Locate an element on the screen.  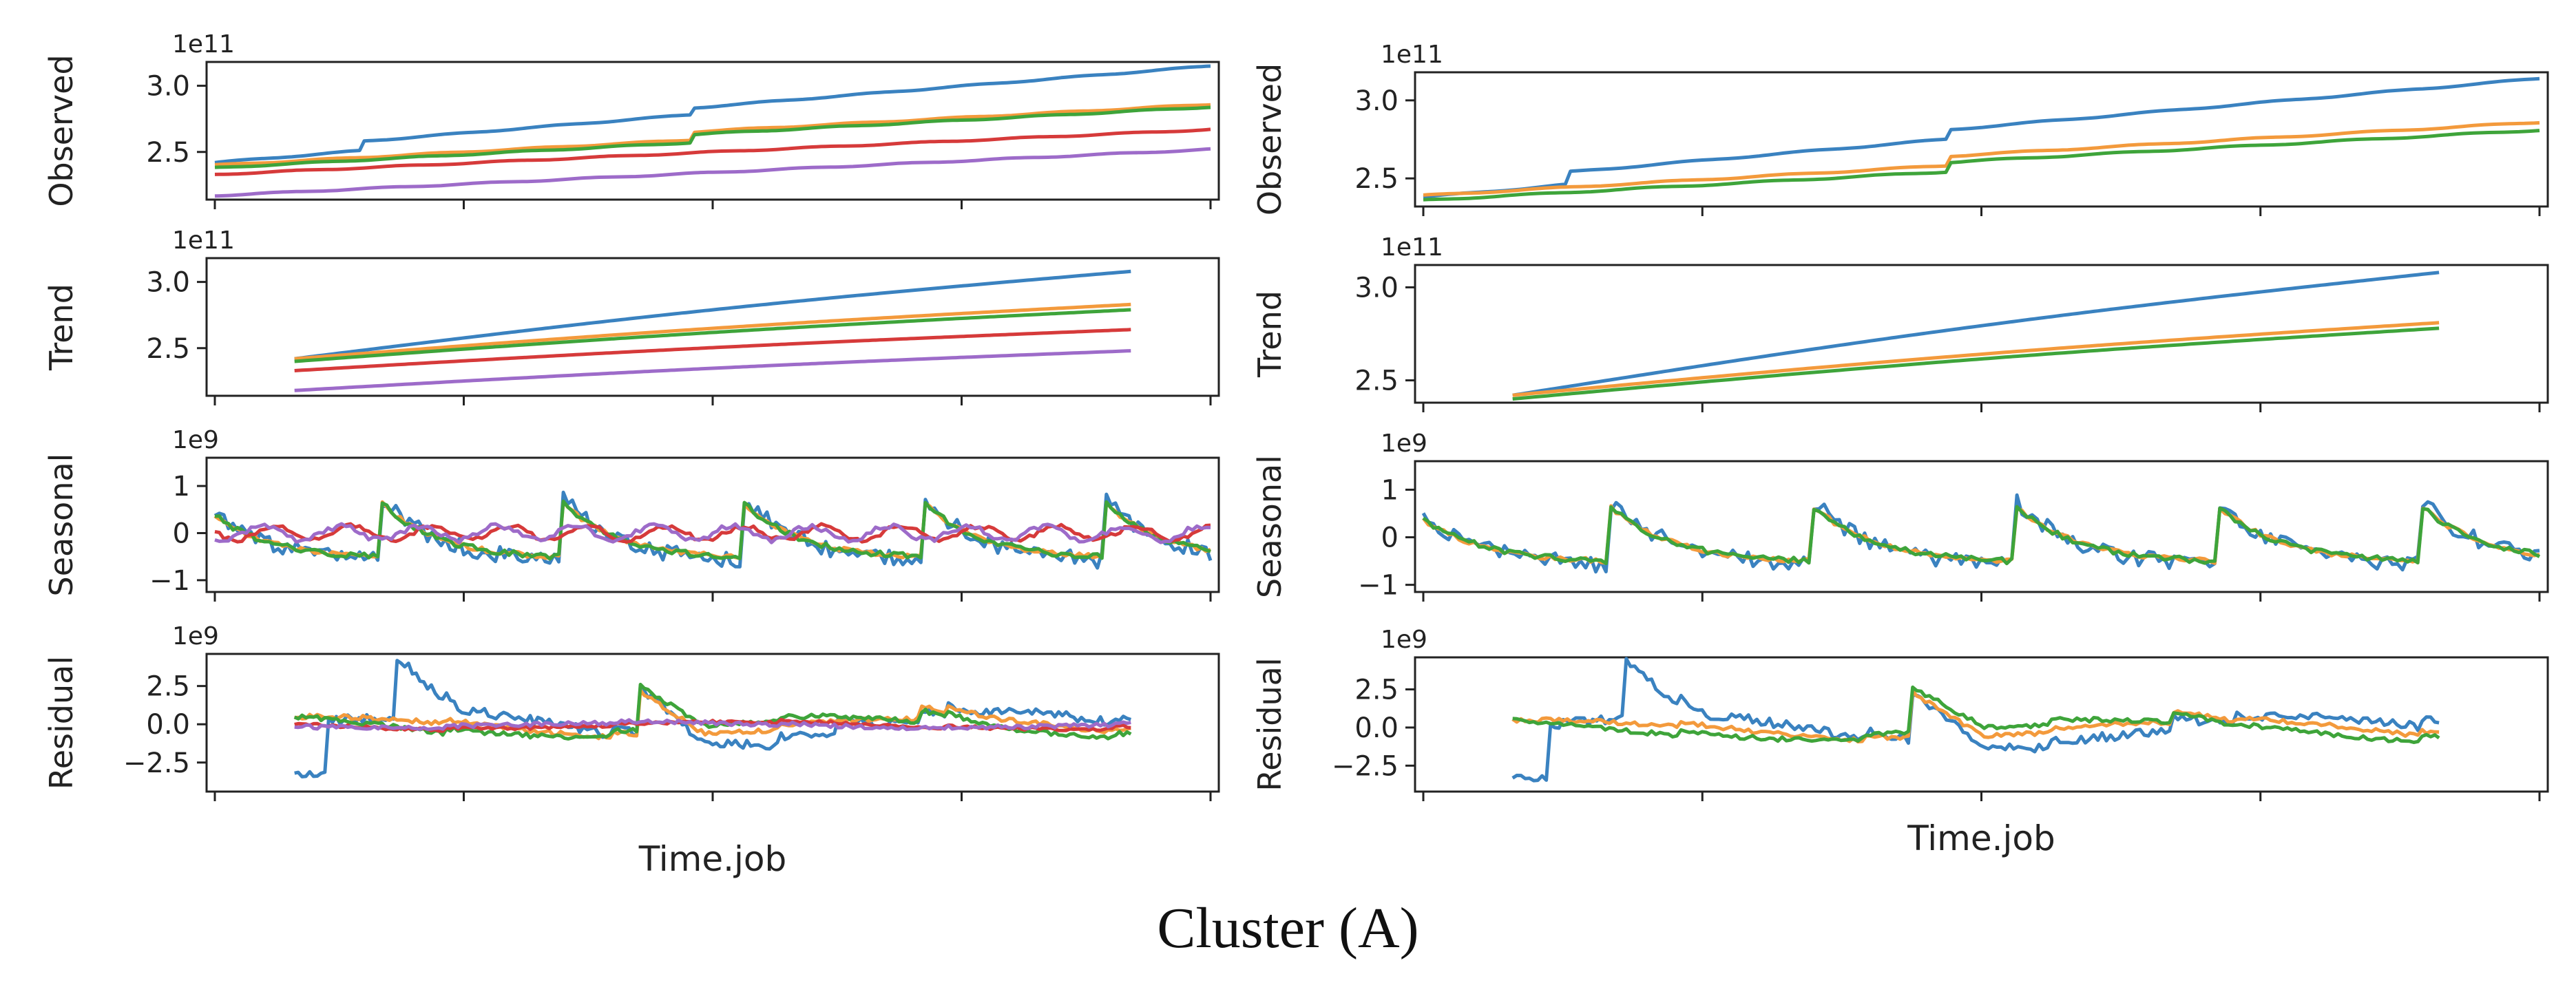
residual-series-3-line is located at coordinates (1976, 714).